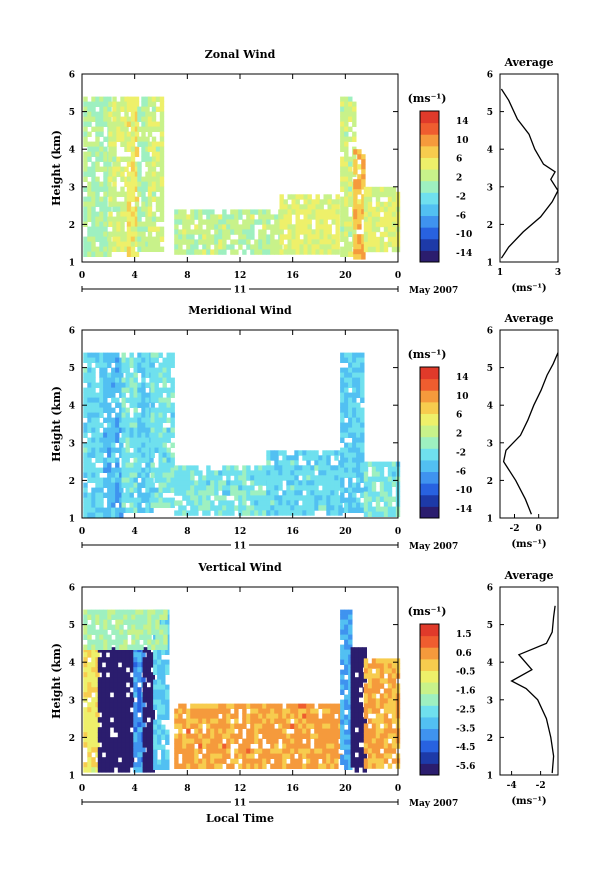 This screenshot has width=611, height=873. What do you see at coordinates (429, 466) in the screenshot?
I see `colorbar-swatch` at bounding box center [429, 466].